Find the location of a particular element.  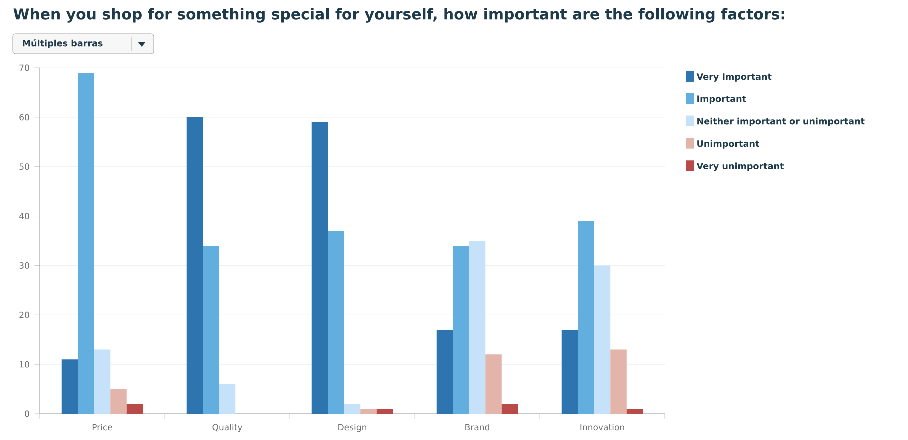

y-tick-label: 60 is located at coordinates (25, 117).